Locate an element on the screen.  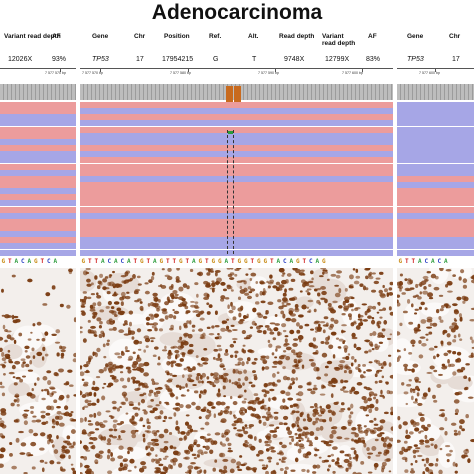
coverage-track is located at coordinates (435, 92).